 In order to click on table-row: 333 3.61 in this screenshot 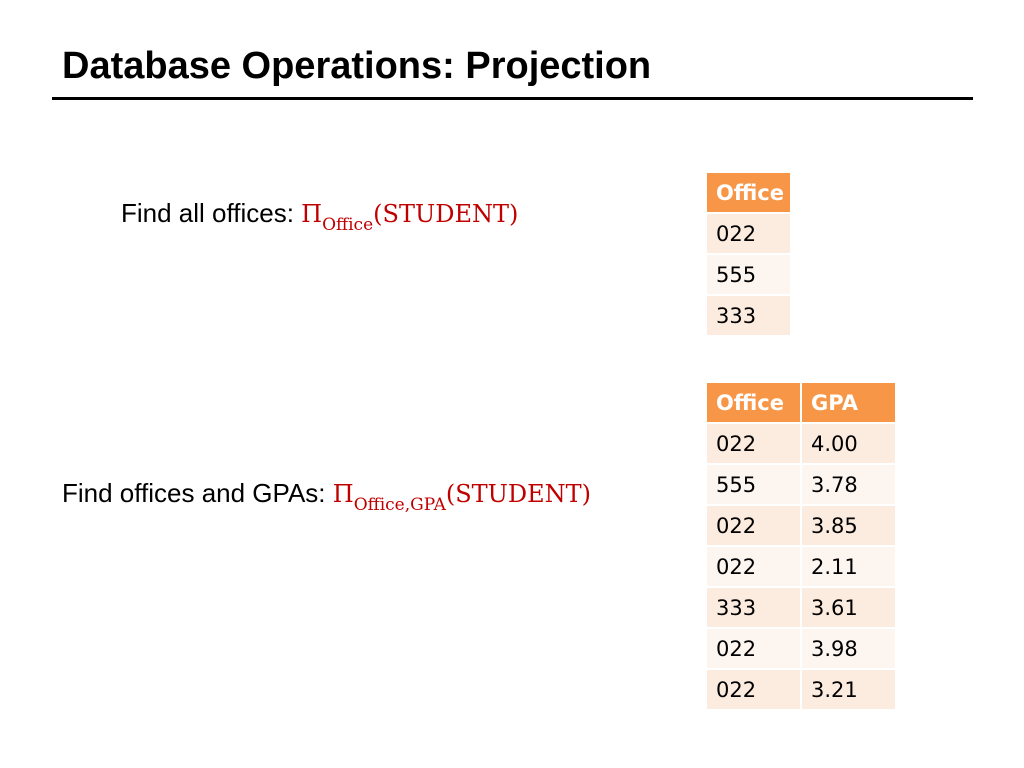, I will do `click(801, 607)`.